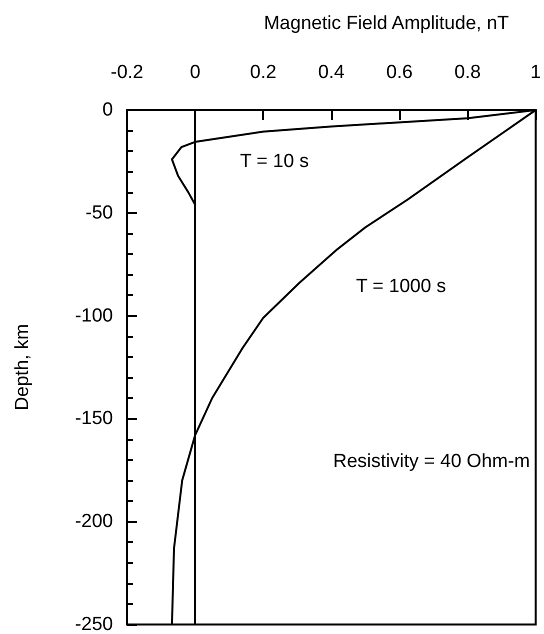  Describe the element at coordinates (99, 213) in the screenshot. I see `y-tick-label: -50` at that location.